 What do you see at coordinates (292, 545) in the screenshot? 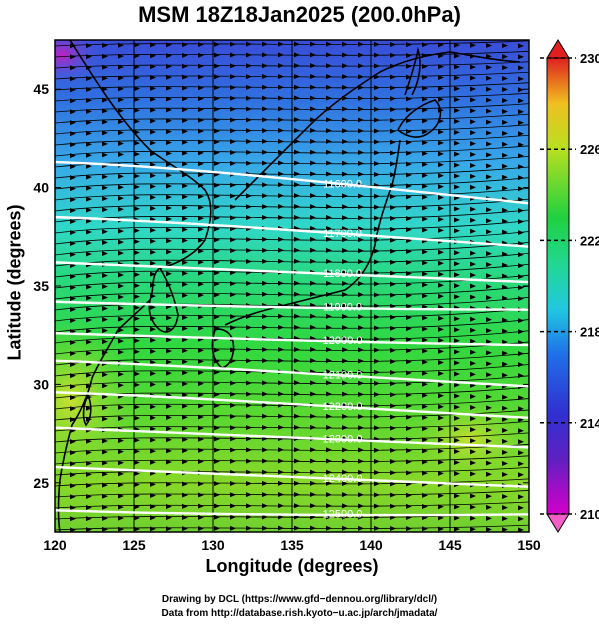
I see `x-tick-label: 135` at bounding box center [292, 545].